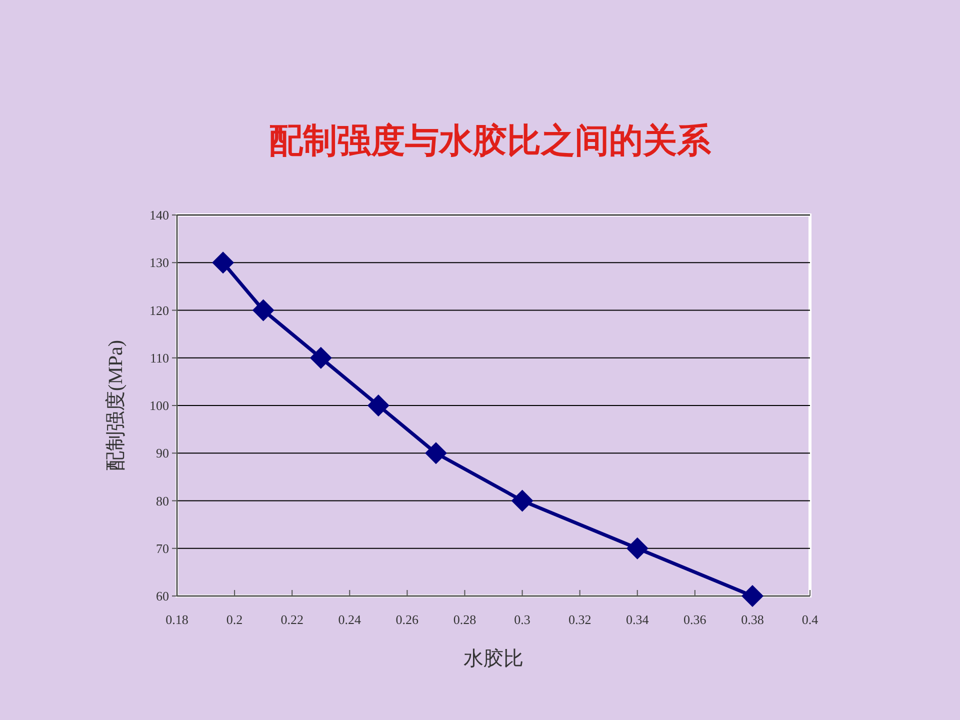 The width and height of the screenshot is (960, 720). I want to click on y-tick-label: 100, so click(159, 406).